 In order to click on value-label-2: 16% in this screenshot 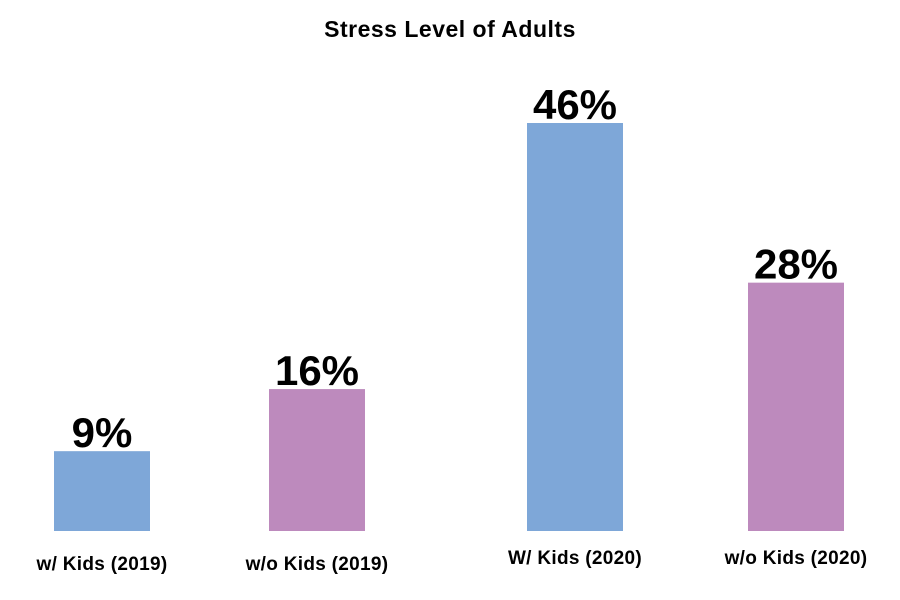, I will do `click(317, 370)`.